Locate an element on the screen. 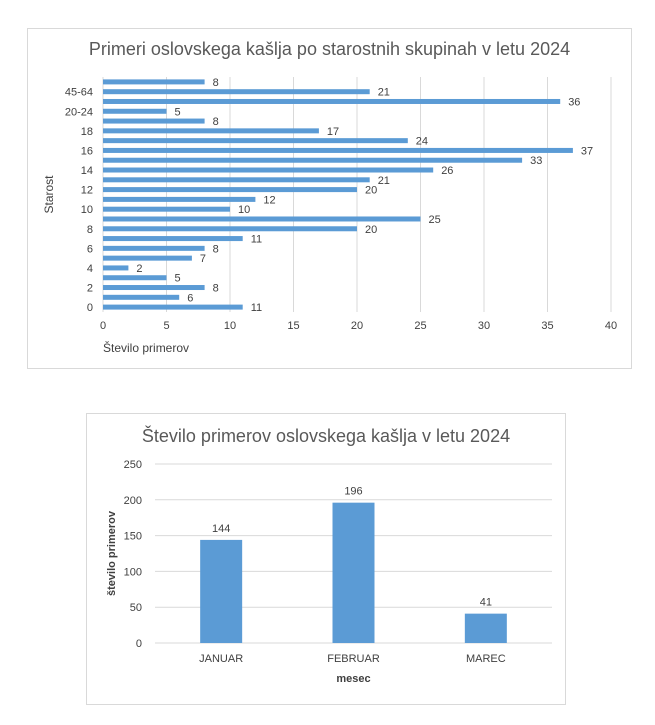 This screenshot has width=655, height=725. bar-value-label: 7 is located at coordinates (203, 259).